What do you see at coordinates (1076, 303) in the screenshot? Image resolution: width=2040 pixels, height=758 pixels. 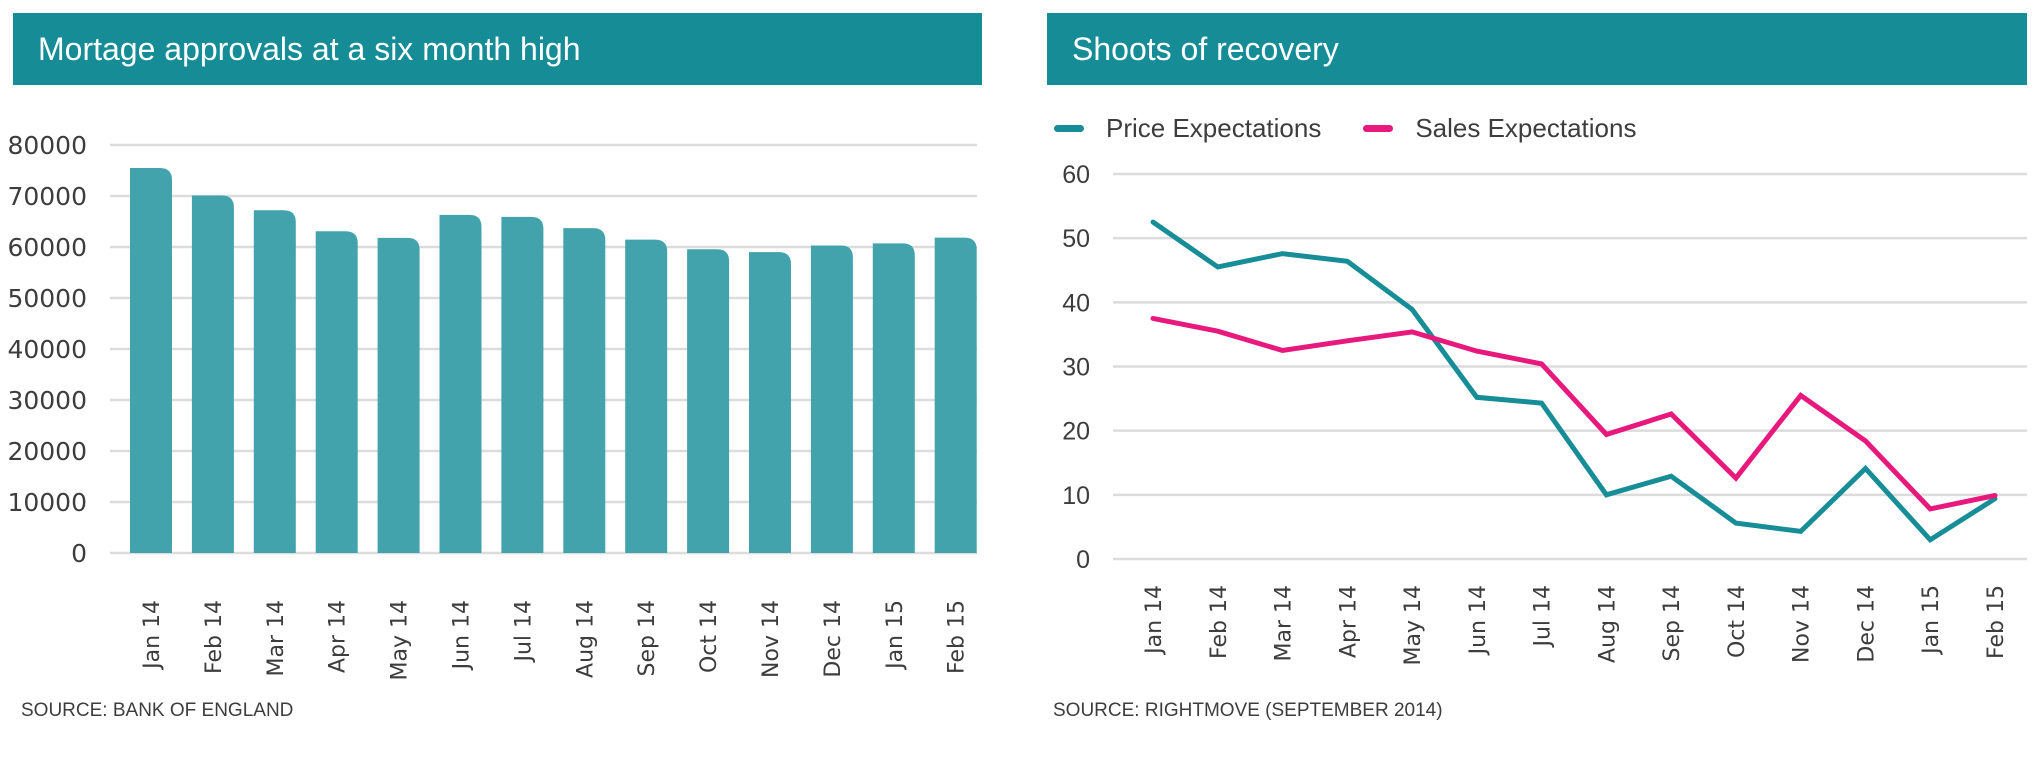 I see `y-tick-label: 40` at bounding box center [1076, 303].